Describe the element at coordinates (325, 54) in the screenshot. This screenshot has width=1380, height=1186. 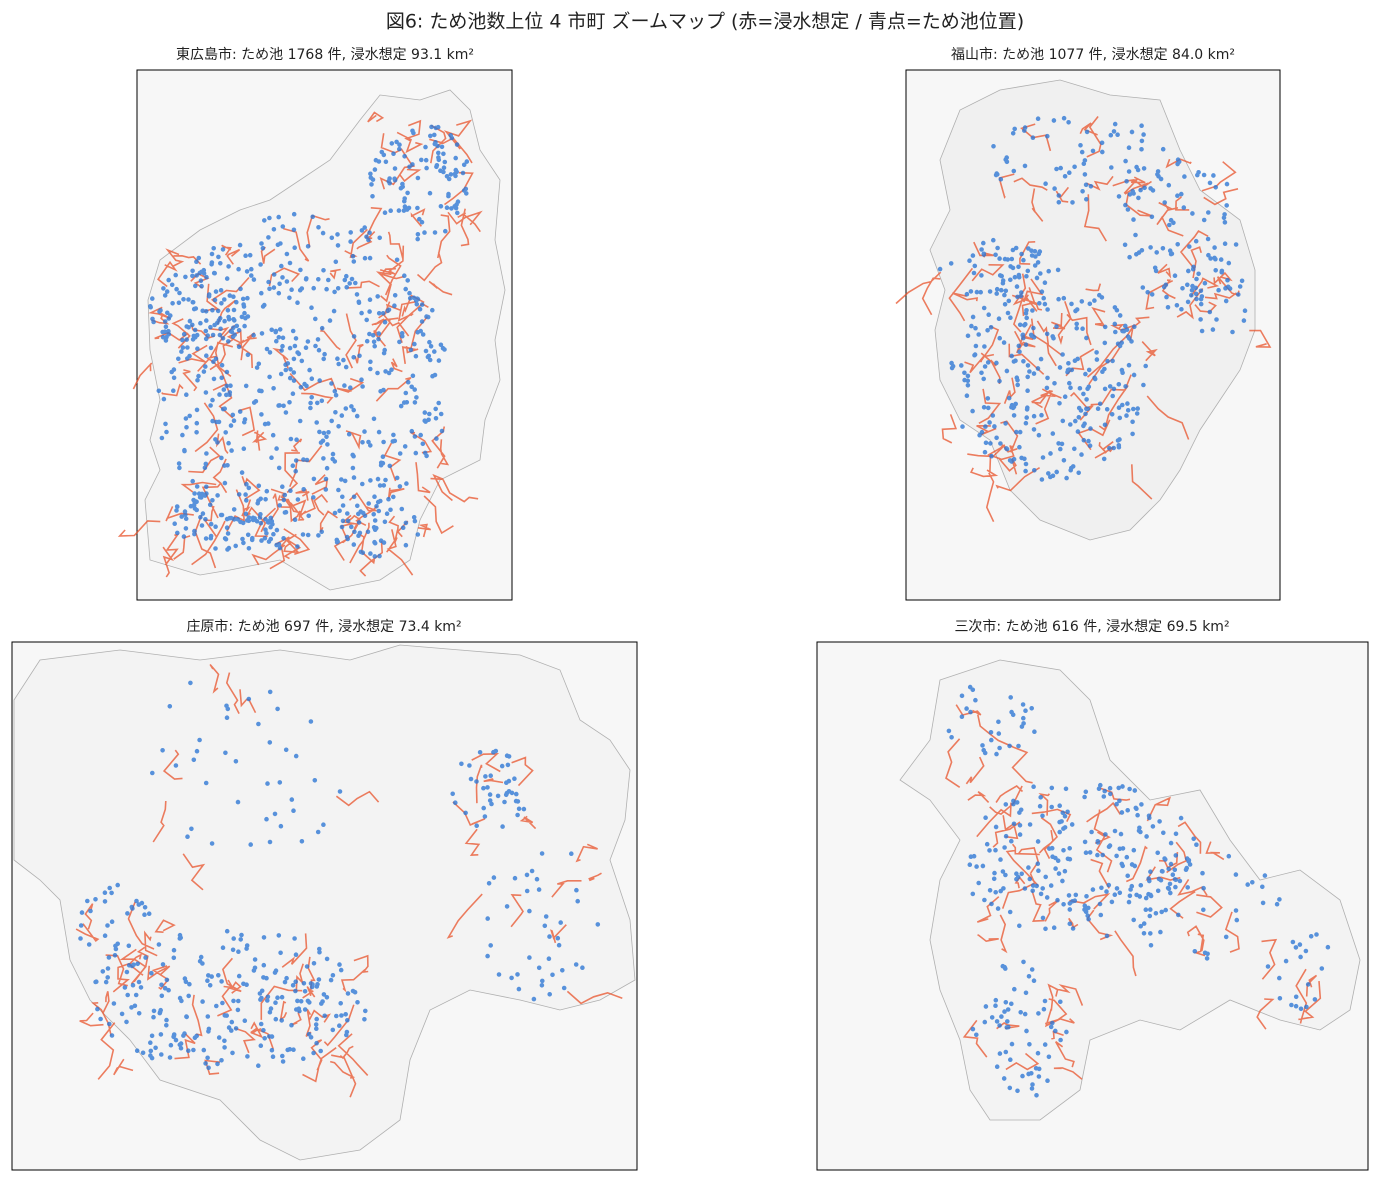
I see `panel-title: 東広島市: ため池 1768 件, 浸水想定 93.1 km²` at that location.